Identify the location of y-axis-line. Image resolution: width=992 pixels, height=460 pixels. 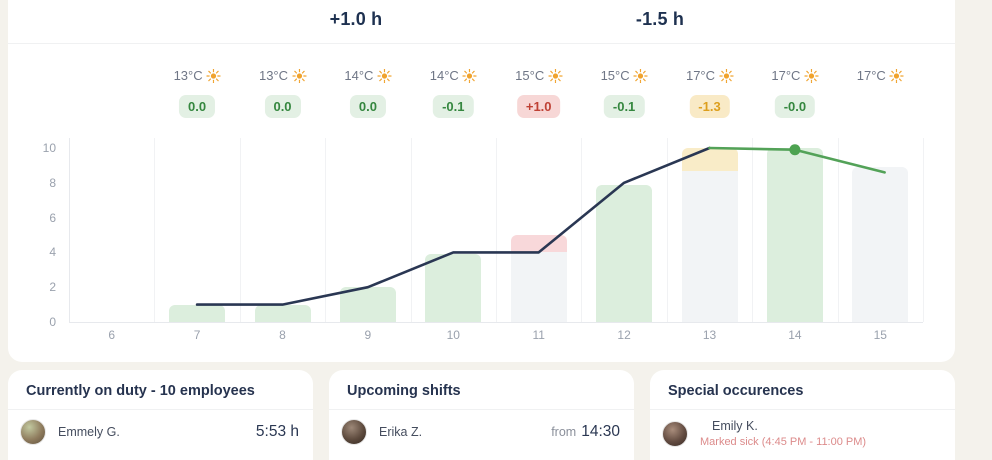
(69, 230).